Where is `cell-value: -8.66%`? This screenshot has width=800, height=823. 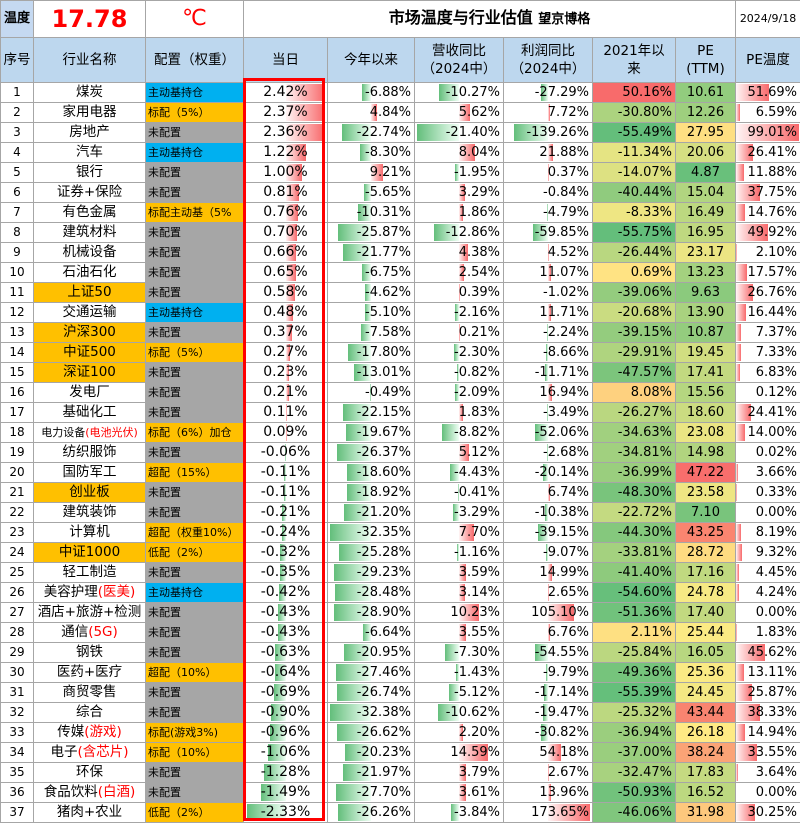 cell-value: -8.66% is located at coordinates (566, 352).